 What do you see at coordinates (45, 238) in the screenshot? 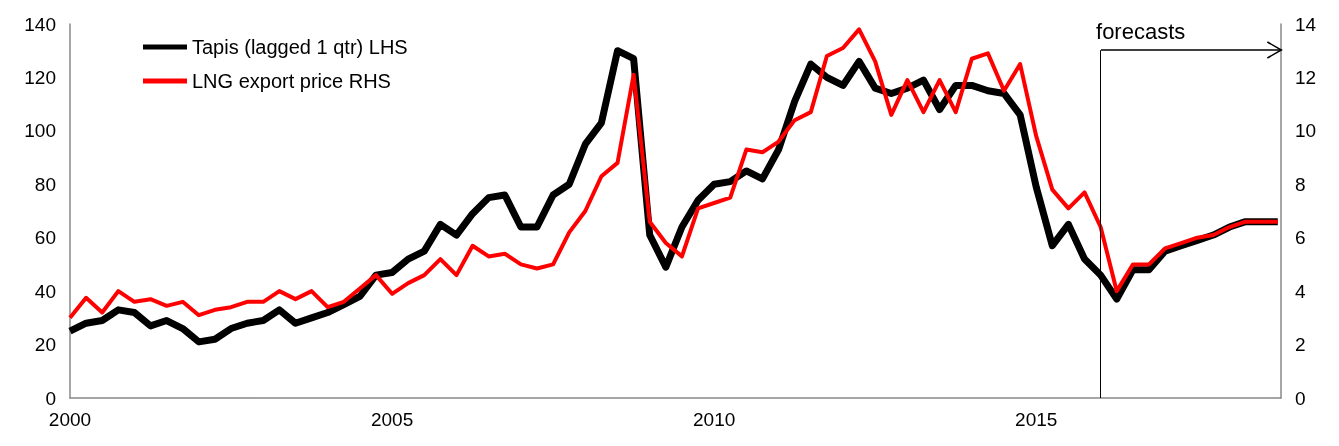
I see `y-tick-label: 60` at bounding box center [45, 238].